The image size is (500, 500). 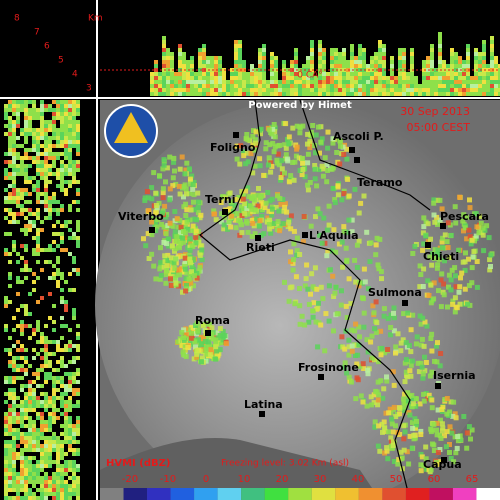 What do you see at coordinates (220, 199) in the screenshot?
I see `city-label: Terni` at bounding box center [220, 199].